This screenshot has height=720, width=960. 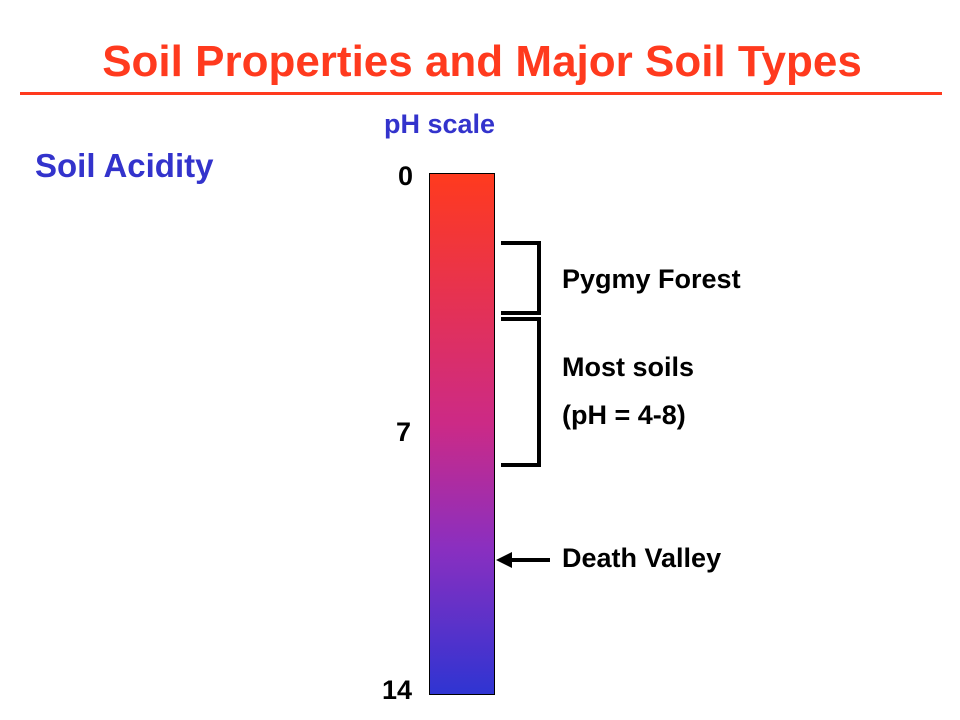 I want to click on tick-label-0: 0, so click(x=406, y=176).